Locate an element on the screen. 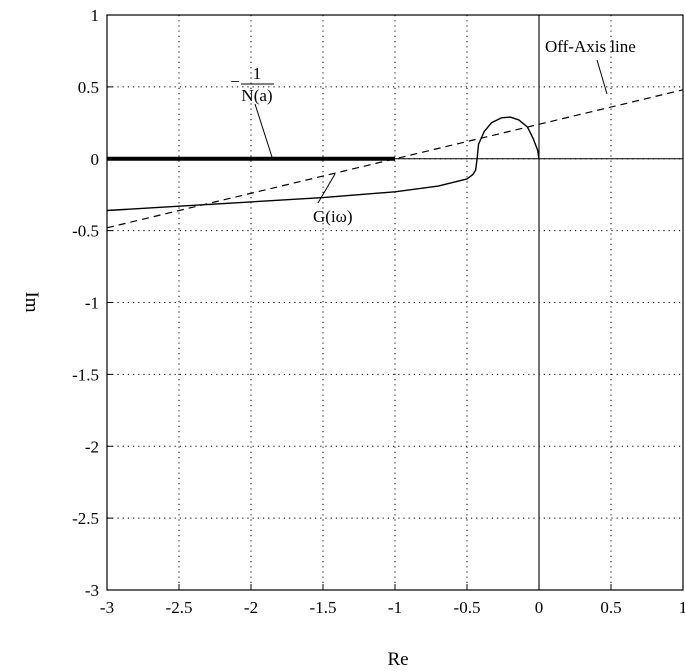 The height and width of the screenshot is (672, 685). y-tick-label: 0.5 is located at coordinates (88, 87).